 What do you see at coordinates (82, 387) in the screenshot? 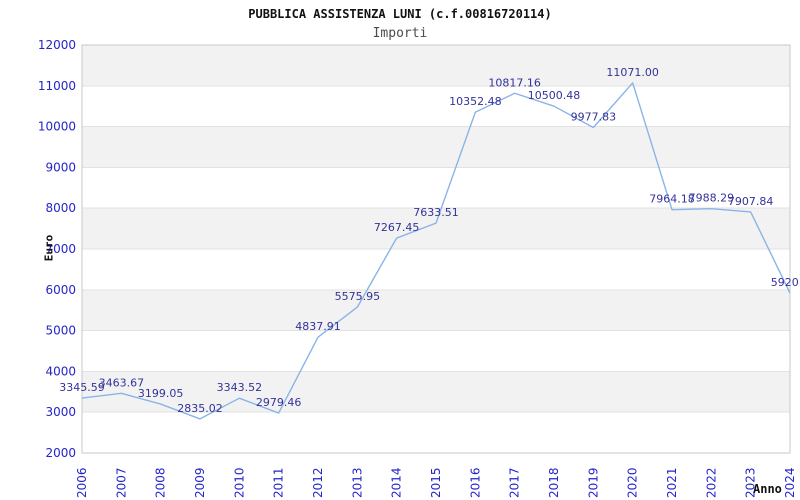
I see `data-point-label: 3345.59` at bounding box center [82, 387].